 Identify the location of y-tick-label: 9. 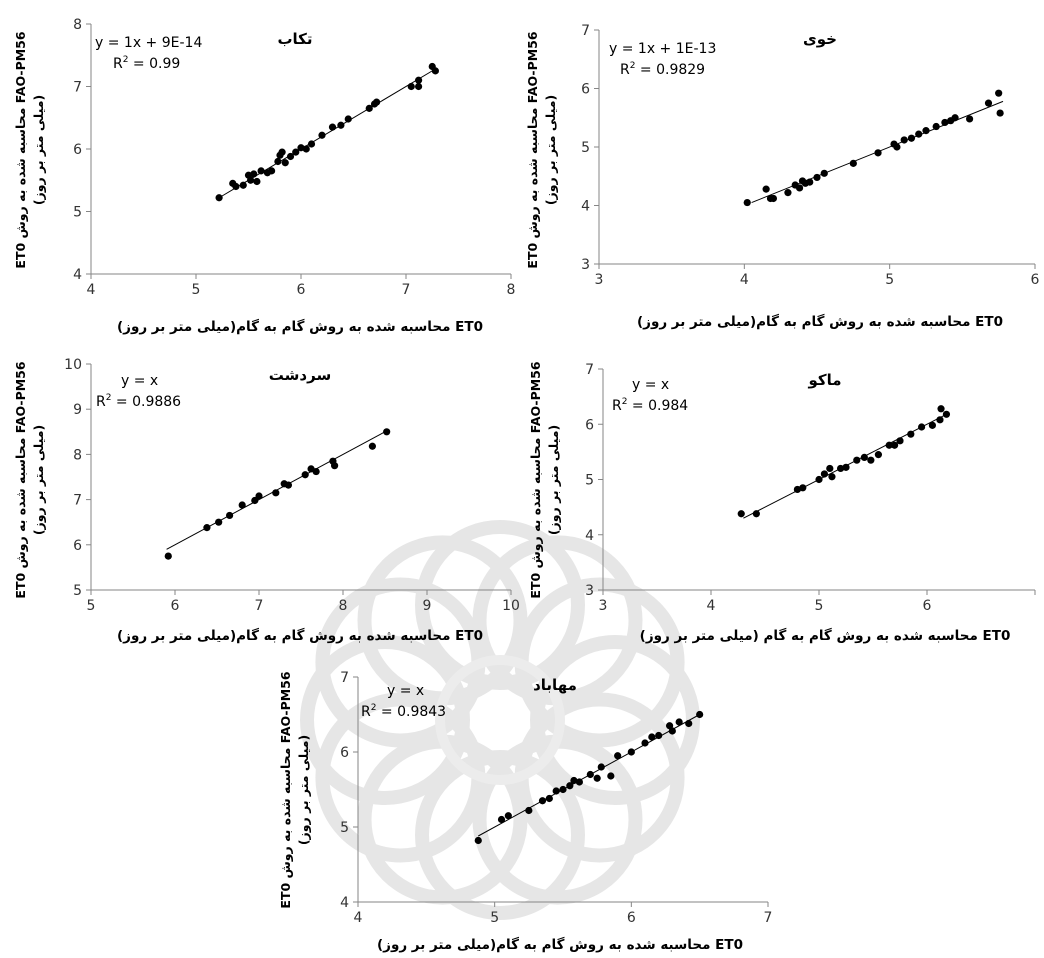
(77, 410).